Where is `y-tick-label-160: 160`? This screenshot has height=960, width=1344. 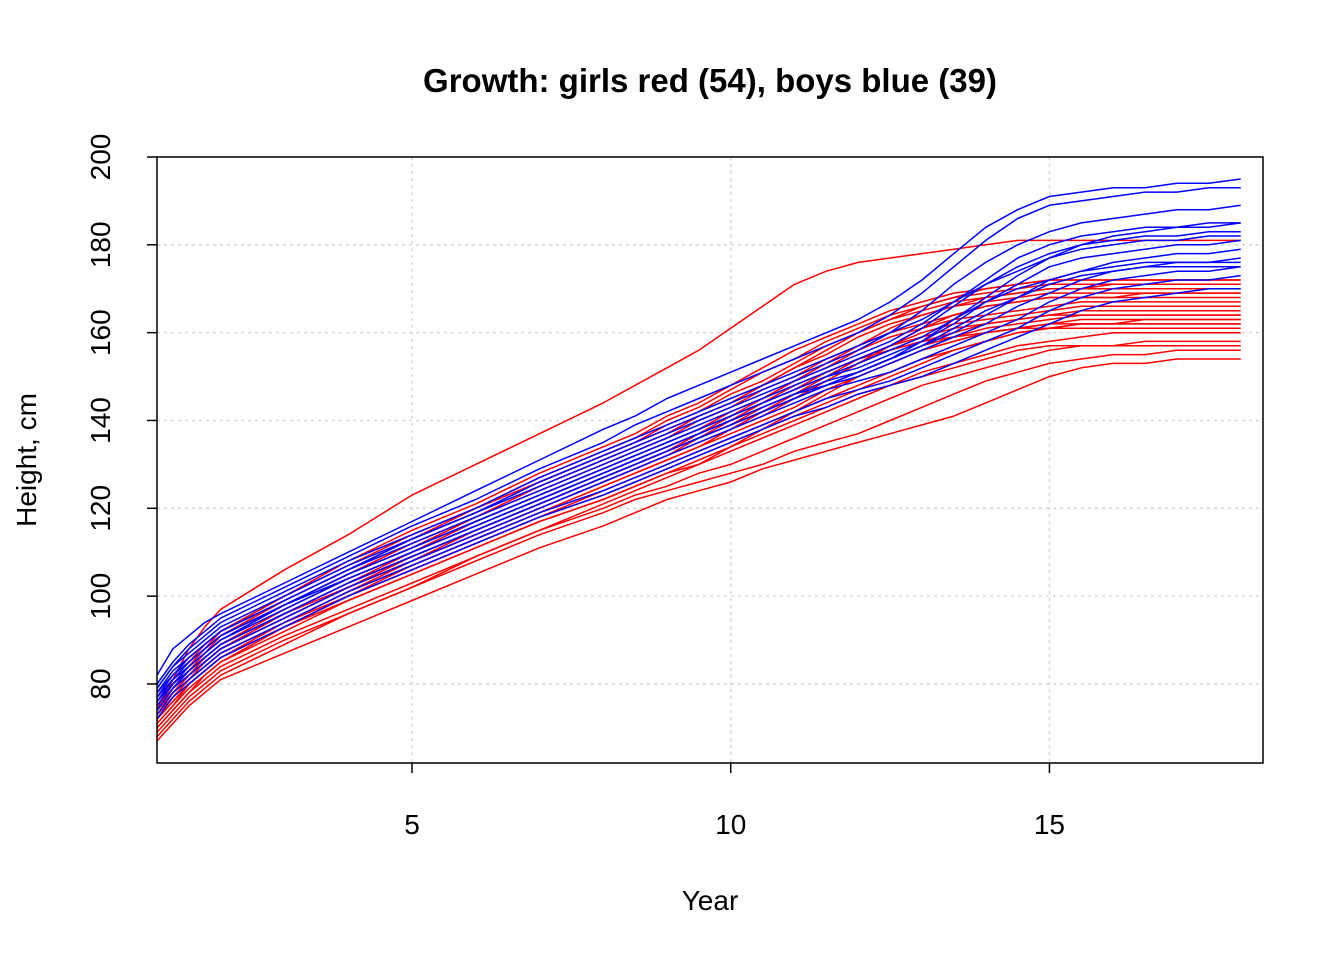
y-tick-label-160: 160 is located at coordinates (100, 332).